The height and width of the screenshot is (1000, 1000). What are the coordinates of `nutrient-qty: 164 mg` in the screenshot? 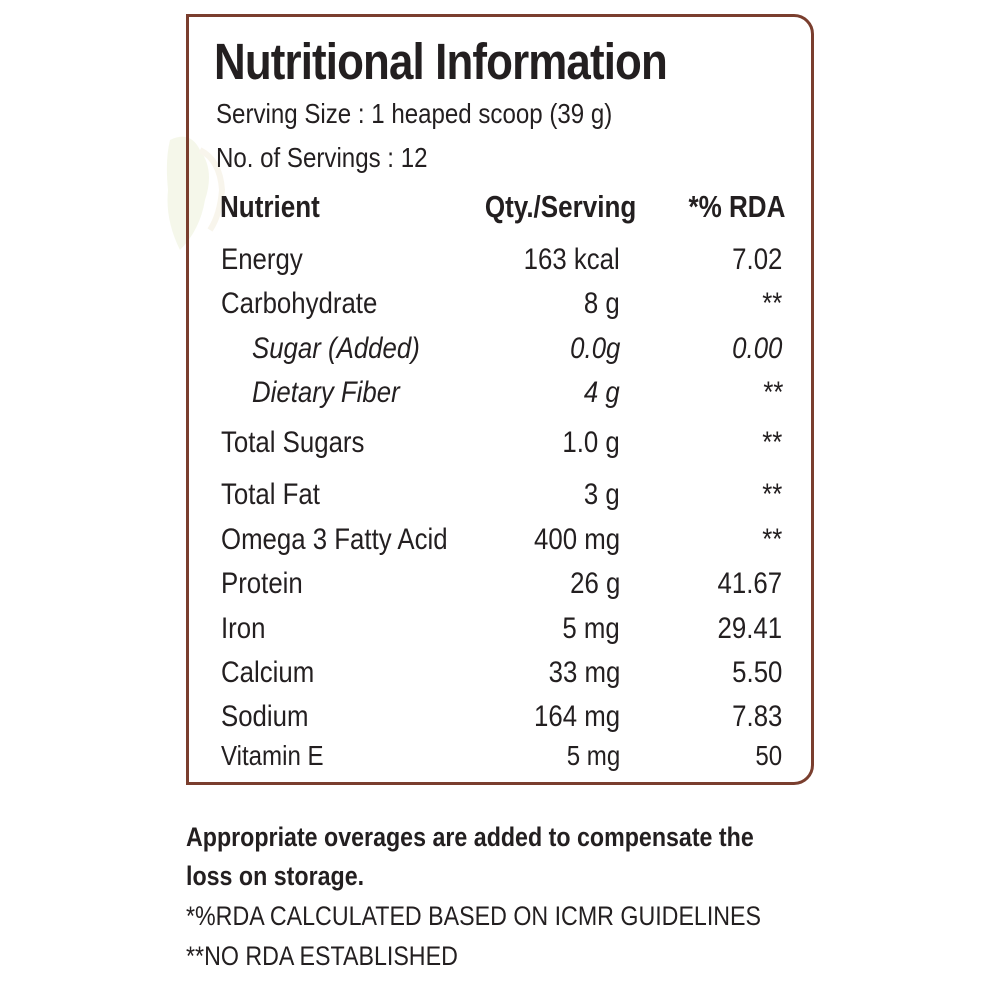 It's located at (576, 716).